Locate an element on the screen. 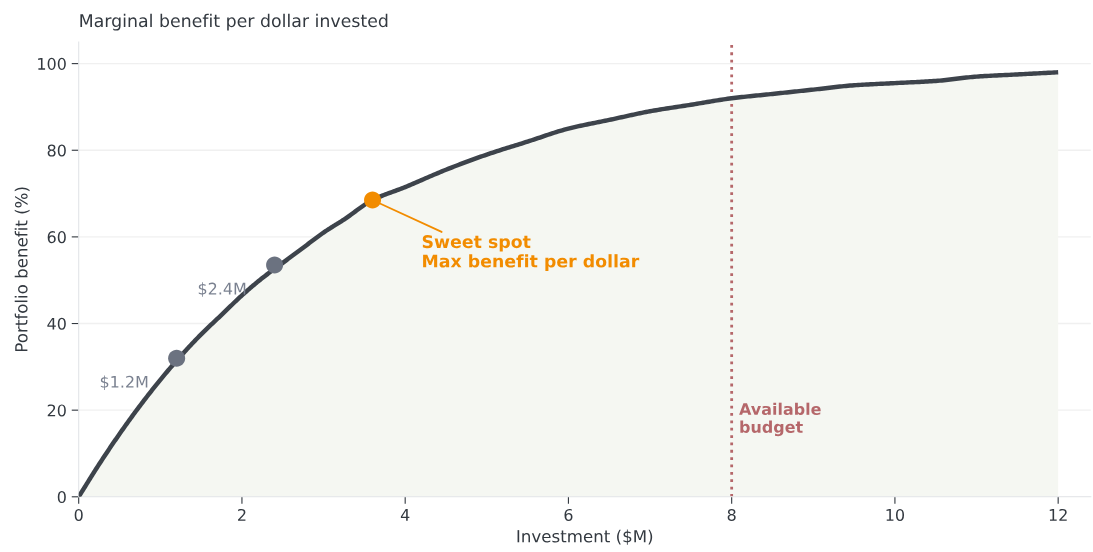  ref-line-label: Available budget is located at coordinates (780, 419).